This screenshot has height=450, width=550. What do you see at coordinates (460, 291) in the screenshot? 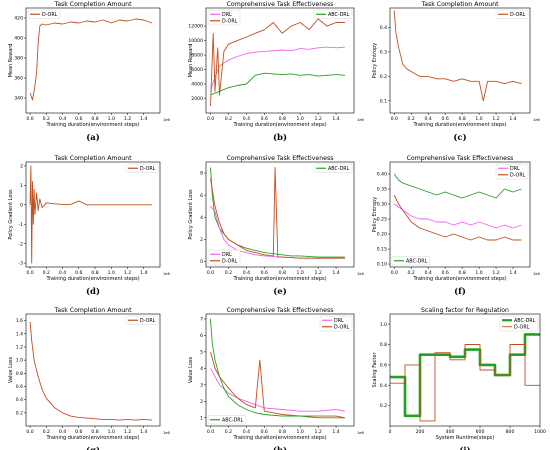
I see `panel-sublabel: (f)` at bounding box center [460, 291].